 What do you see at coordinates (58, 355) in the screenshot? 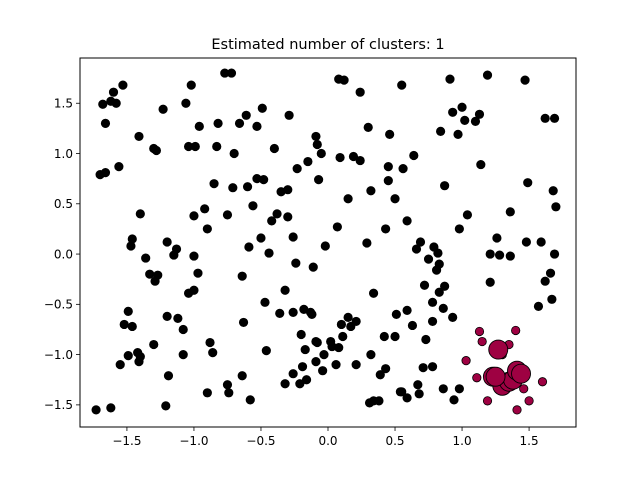
I see `y-tick-label: −1.0` at bounding box center [58, 355].